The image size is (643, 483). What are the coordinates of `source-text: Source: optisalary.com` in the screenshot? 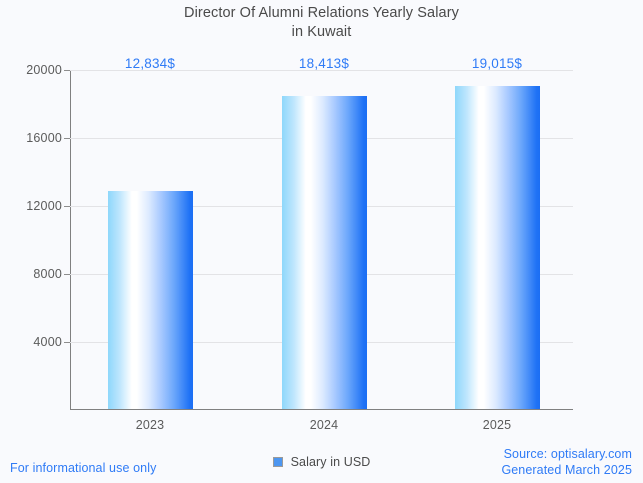 It's located at (567, 454).